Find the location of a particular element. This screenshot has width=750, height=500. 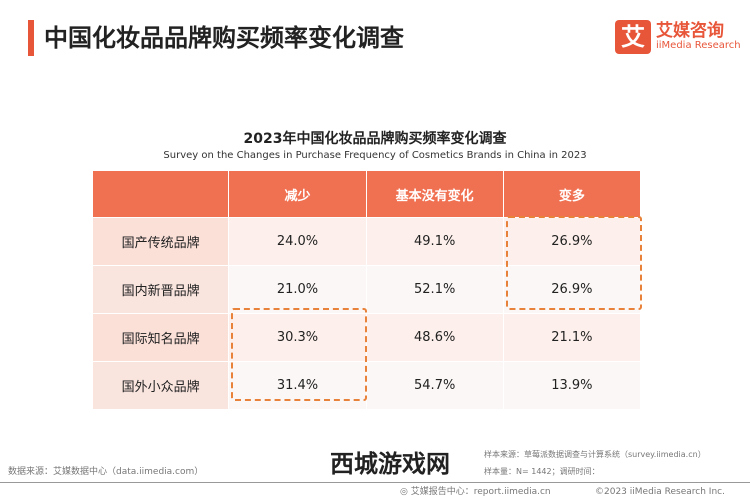

row-label: 国际知名品牌 is located at coordinates (160, 337).